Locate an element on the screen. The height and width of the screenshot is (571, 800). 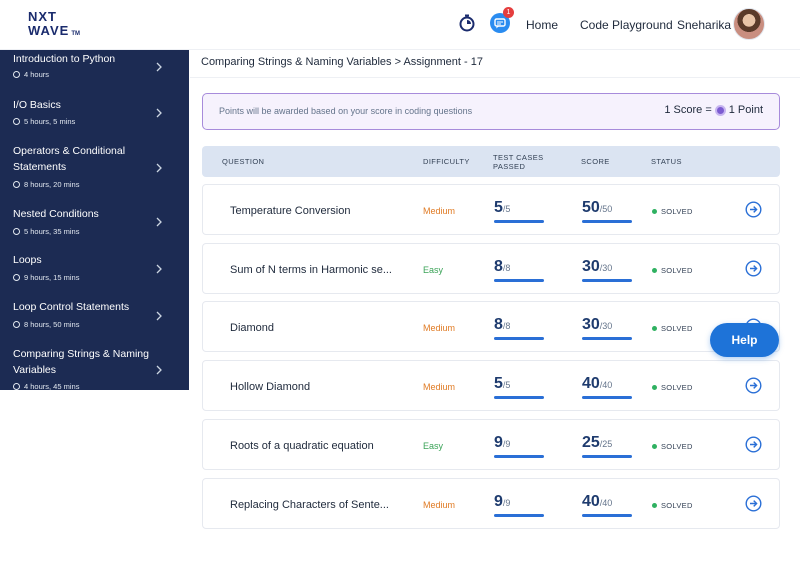
header-question: QUESTION is located at coordinates (243, 161).